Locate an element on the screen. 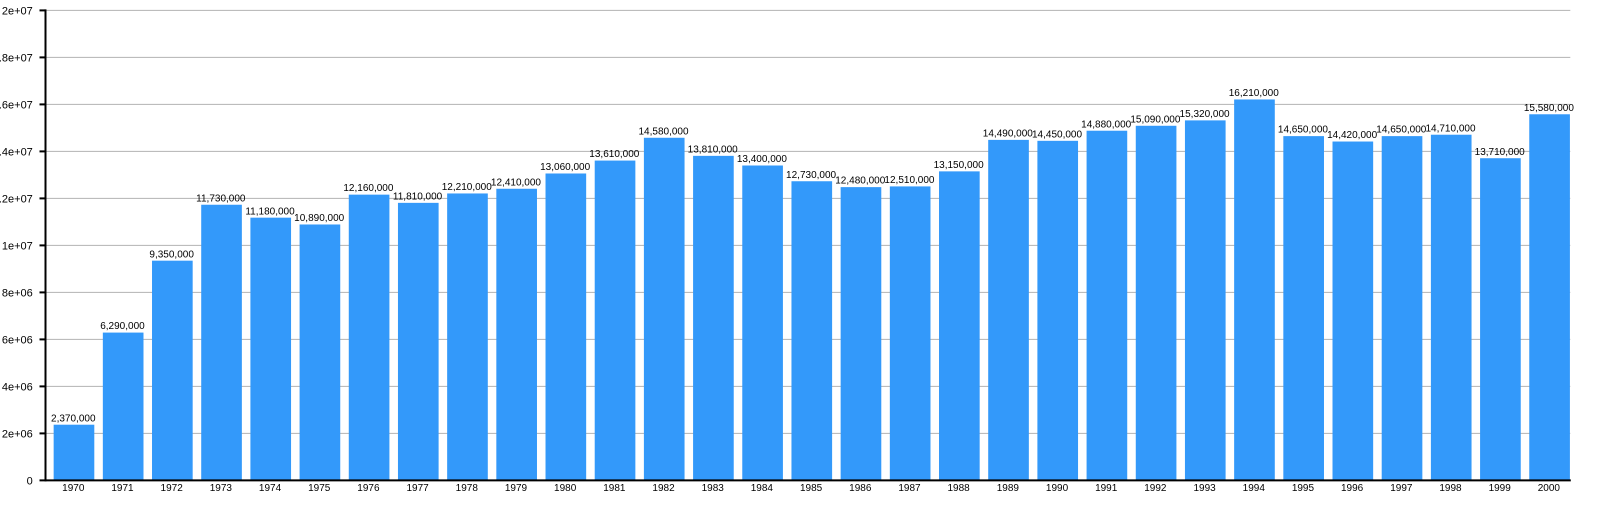 The width and height of the screenshot is (1600, 505). svg-text: 8e+06 is located at coordinates (17, 294).